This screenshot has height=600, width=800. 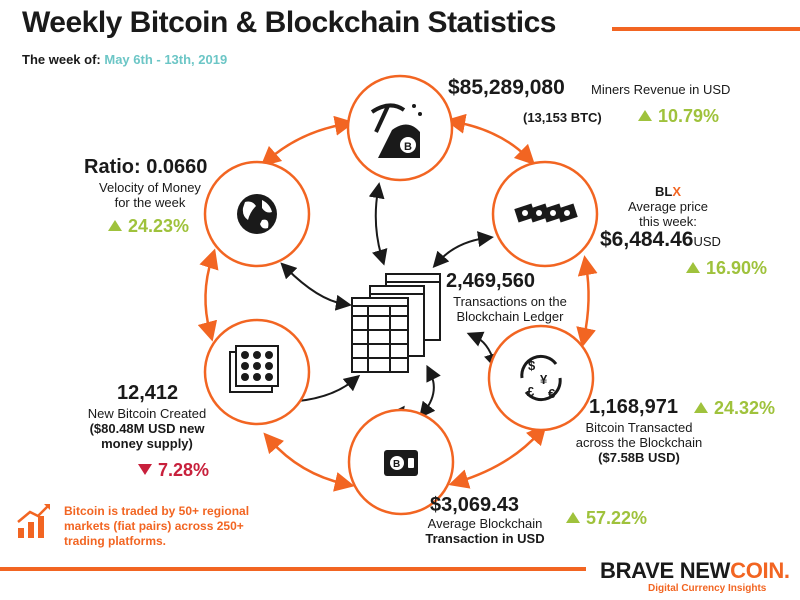 What do you see at coordinates (760, 570) in the screenshot?
I see `brand-name-part2: COIN.` at bounding box center [760, 570].